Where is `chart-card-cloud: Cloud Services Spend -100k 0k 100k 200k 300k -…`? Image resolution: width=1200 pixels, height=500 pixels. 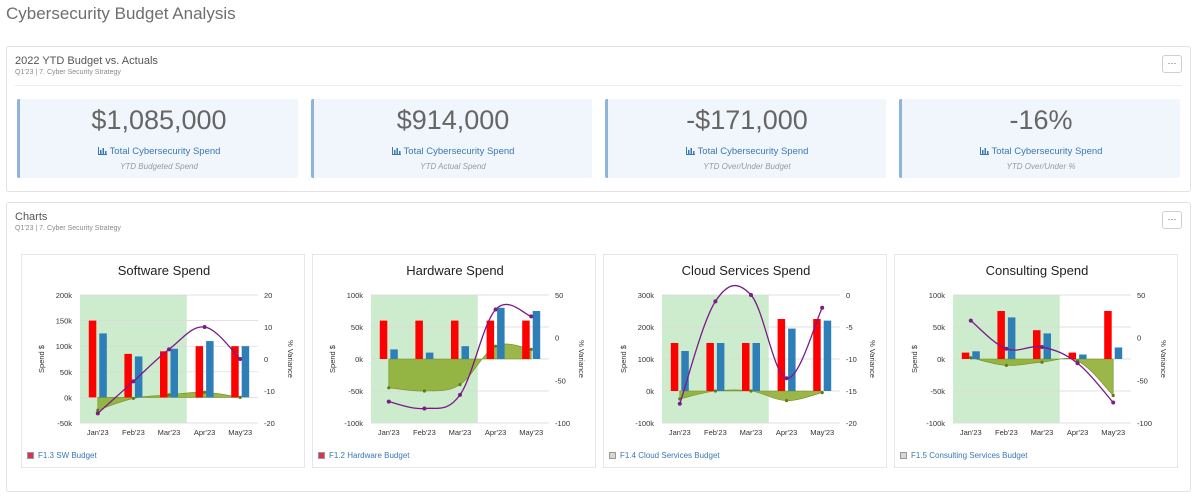
chart-card-cloud: Cloud Services Spend -100k 0k 100k 200k 300k -… is located at coordinates (745, 361).